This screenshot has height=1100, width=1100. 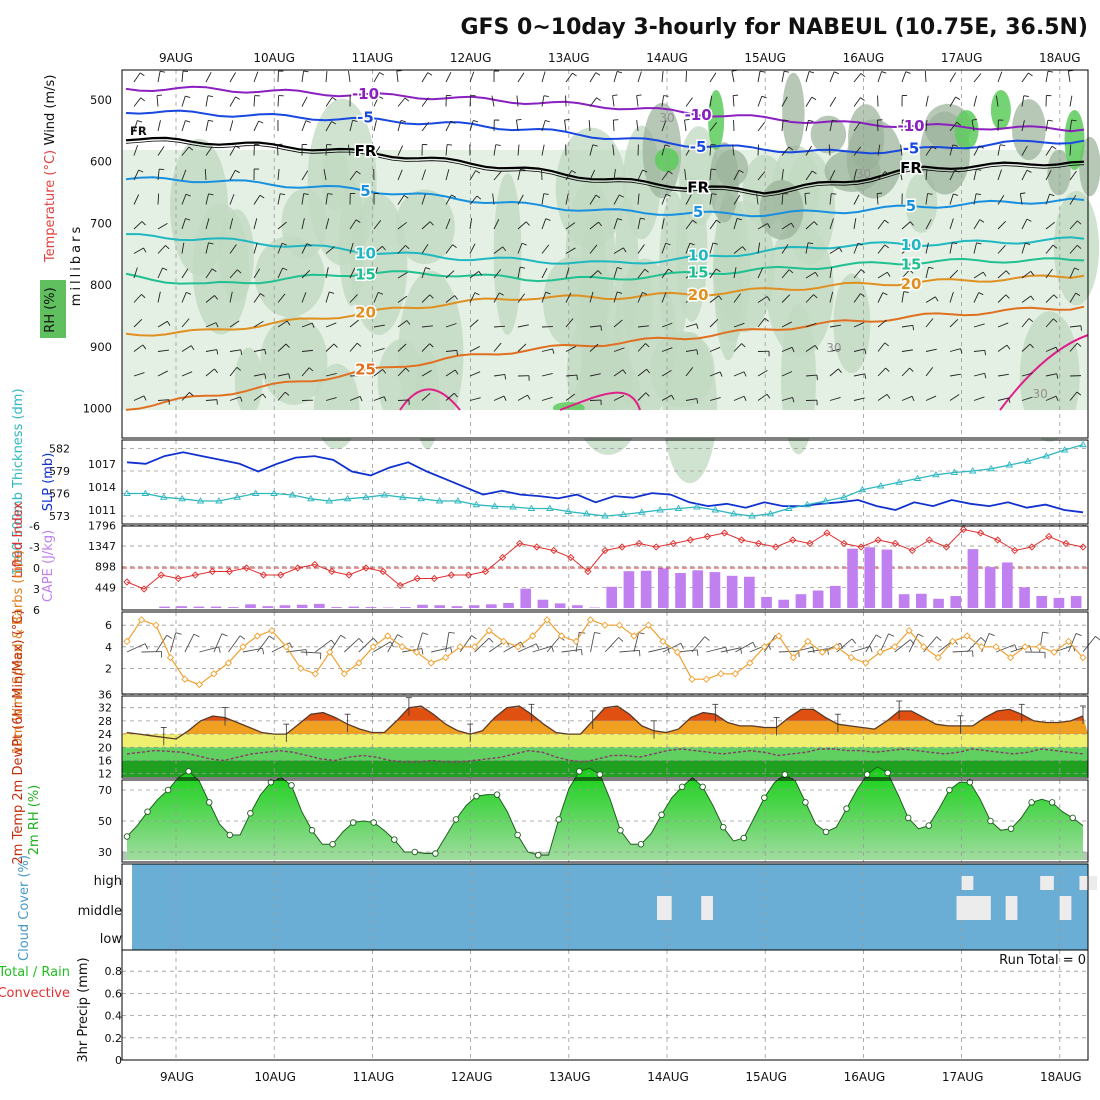 I want to click on temperature-contour--10, so click(x=605, y=109).